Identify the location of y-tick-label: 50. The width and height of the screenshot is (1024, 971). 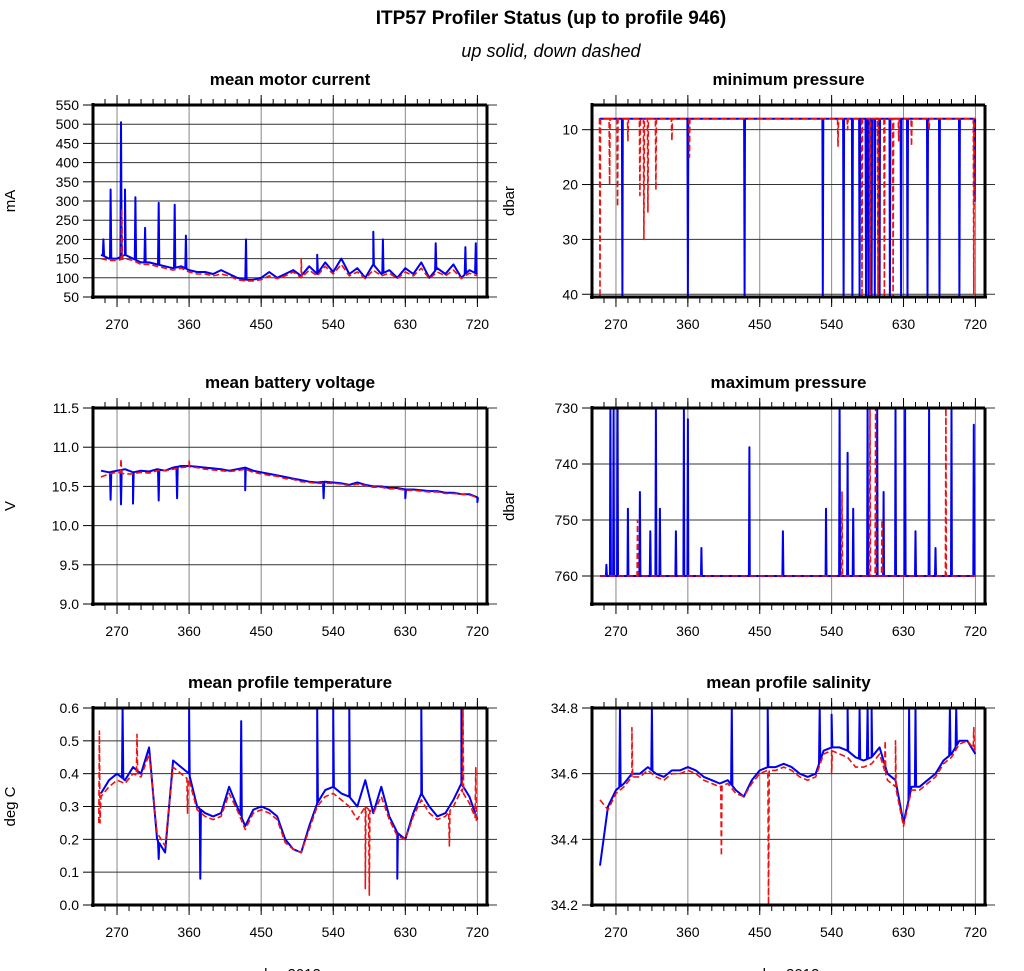
(71, 297).